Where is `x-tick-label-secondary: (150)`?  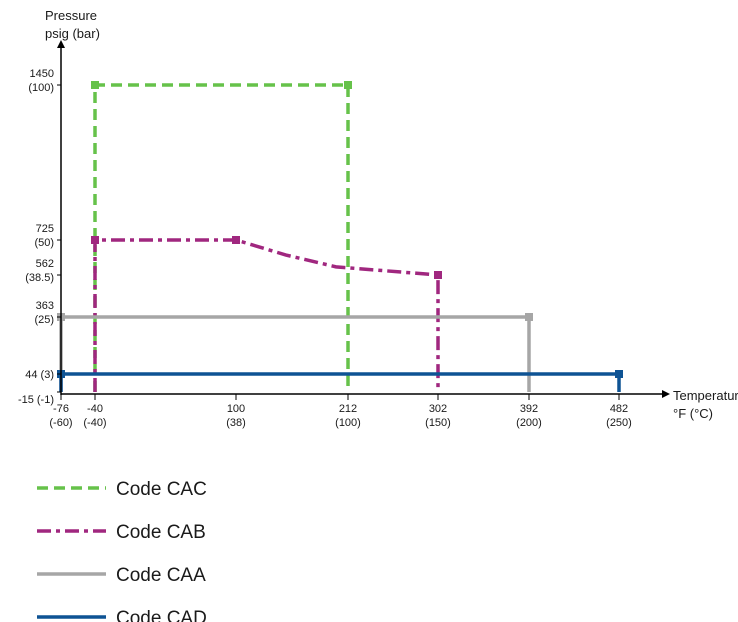 x-tick-label-secondary: (150) is located at coordinates (438, 423).